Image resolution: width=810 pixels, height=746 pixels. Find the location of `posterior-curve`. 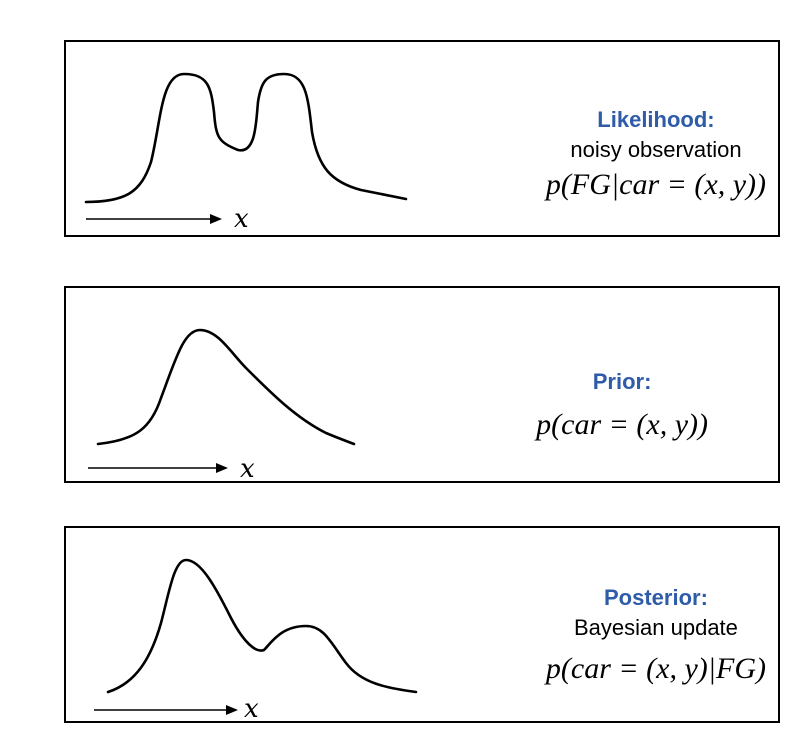

posterior-curve is located at coordinates (262, 626).